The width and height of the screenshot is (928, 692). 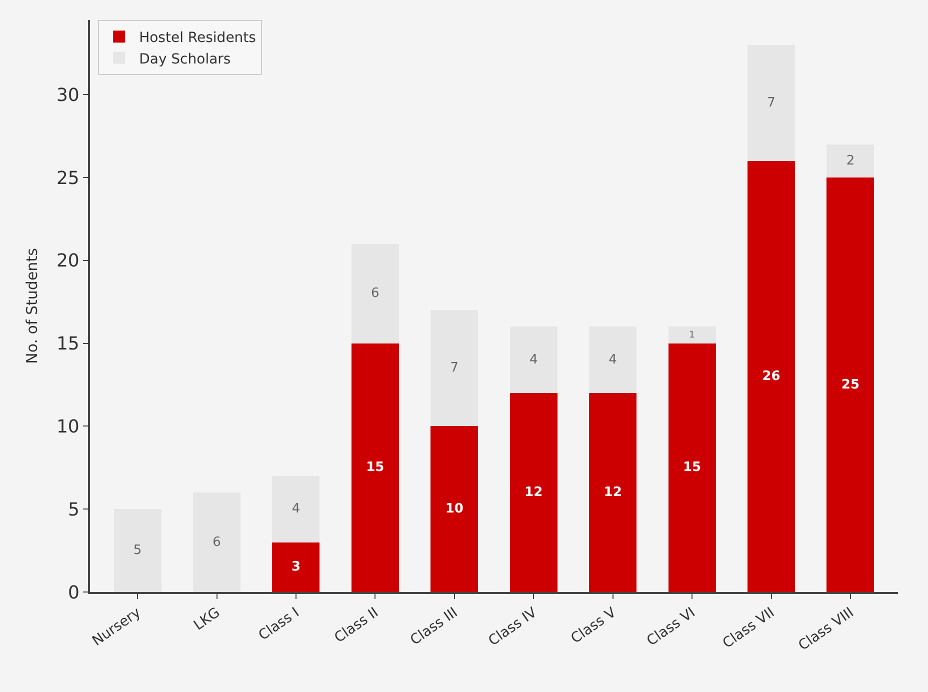 What do you see at coordinates (185, 59) in the screenshot?
I see `legend-label: Day Scholars` at bounding box center [185, 59].